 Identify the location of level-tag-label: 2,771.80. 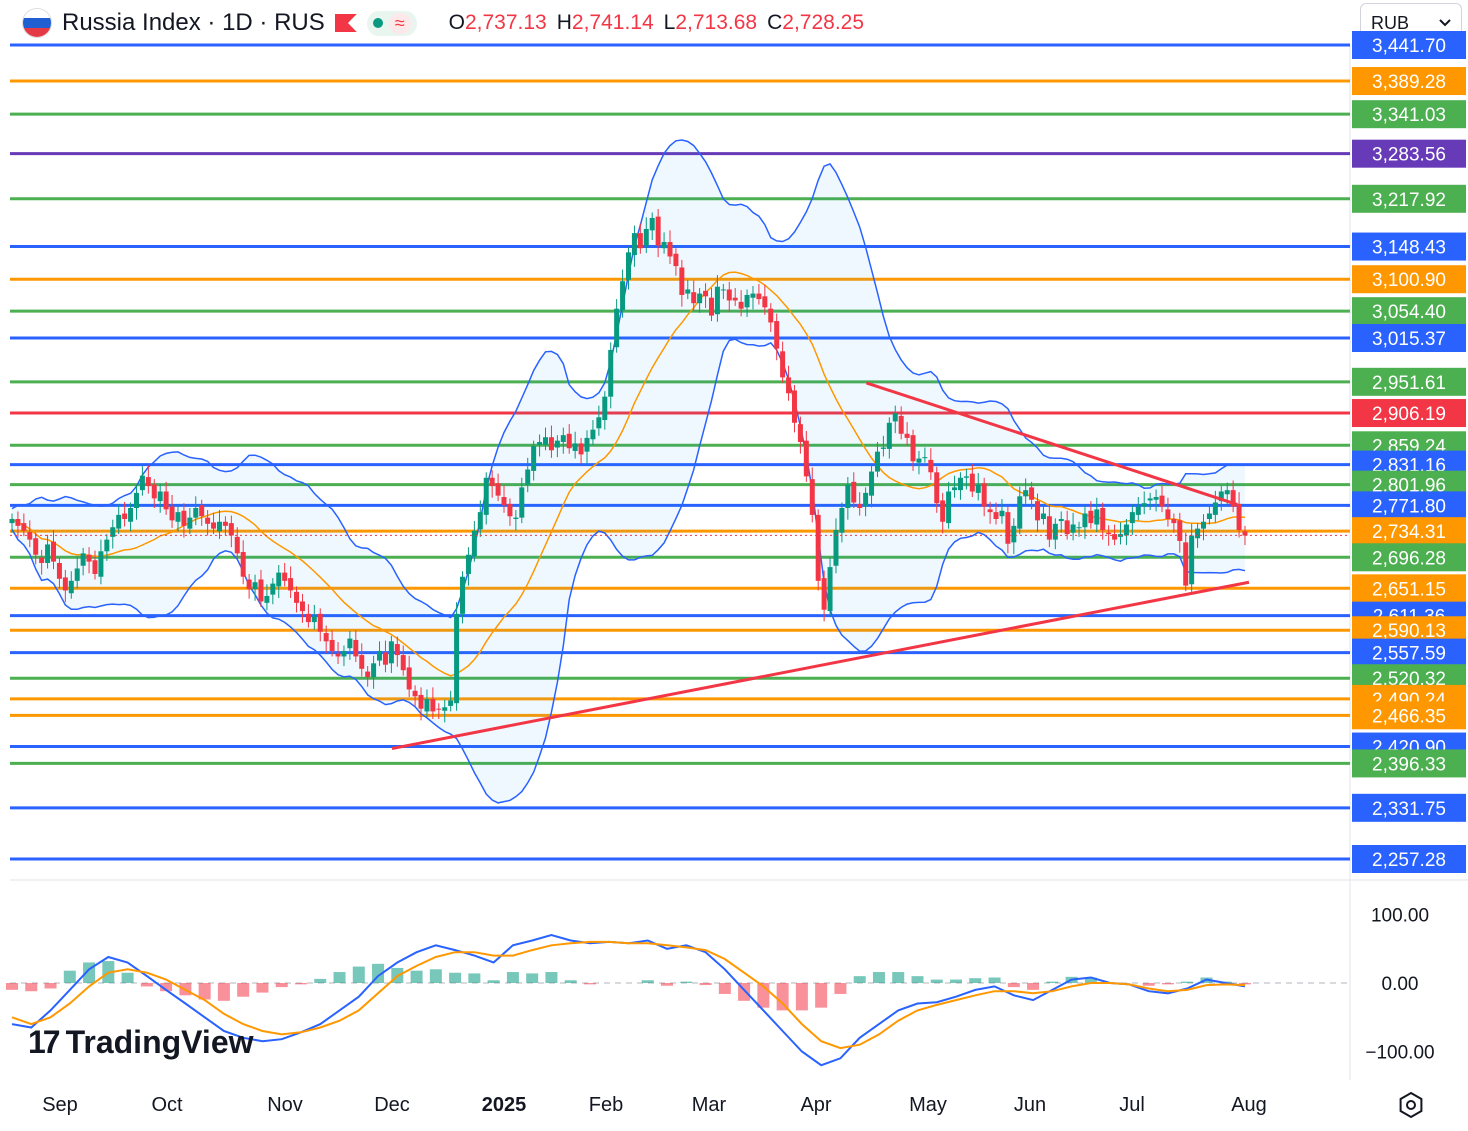
(1409, 506).